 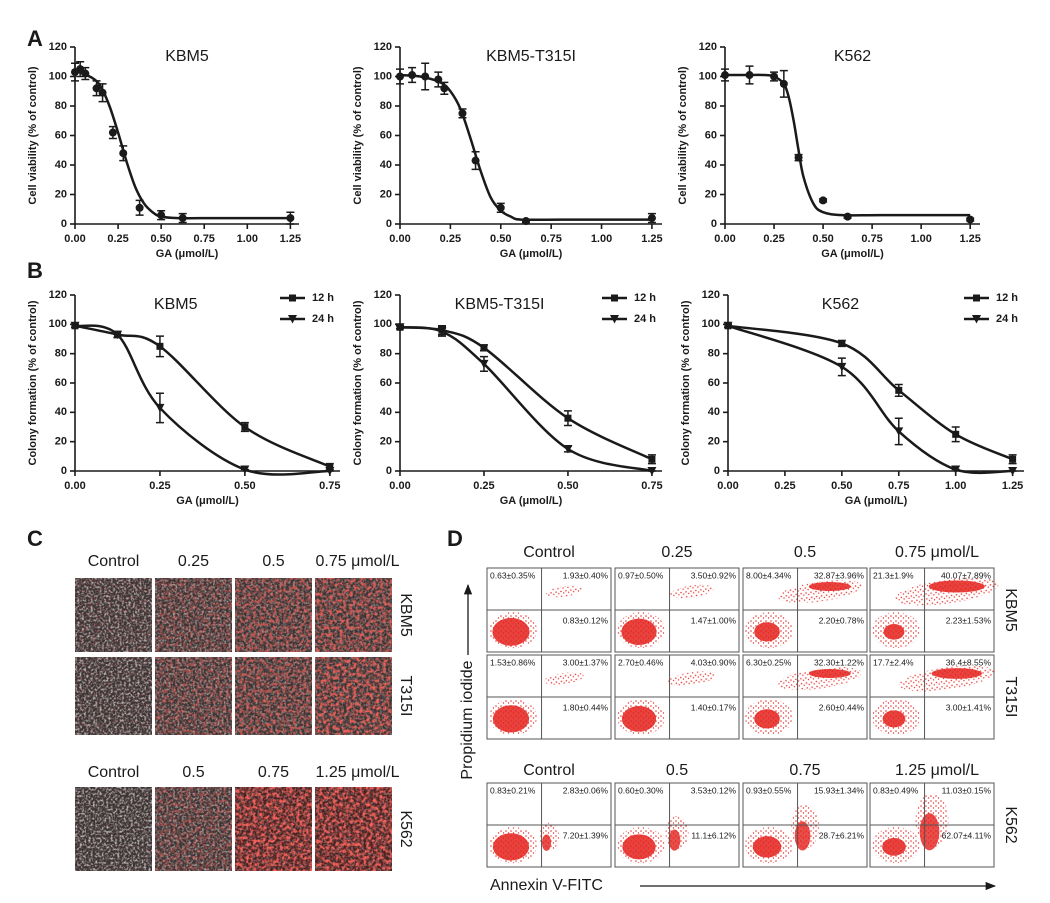 What do you see at coordinates (966, 575) in the screenshot?
I see `quadrant-value: 40.07±7.89%` at bounding box center [966, 575].